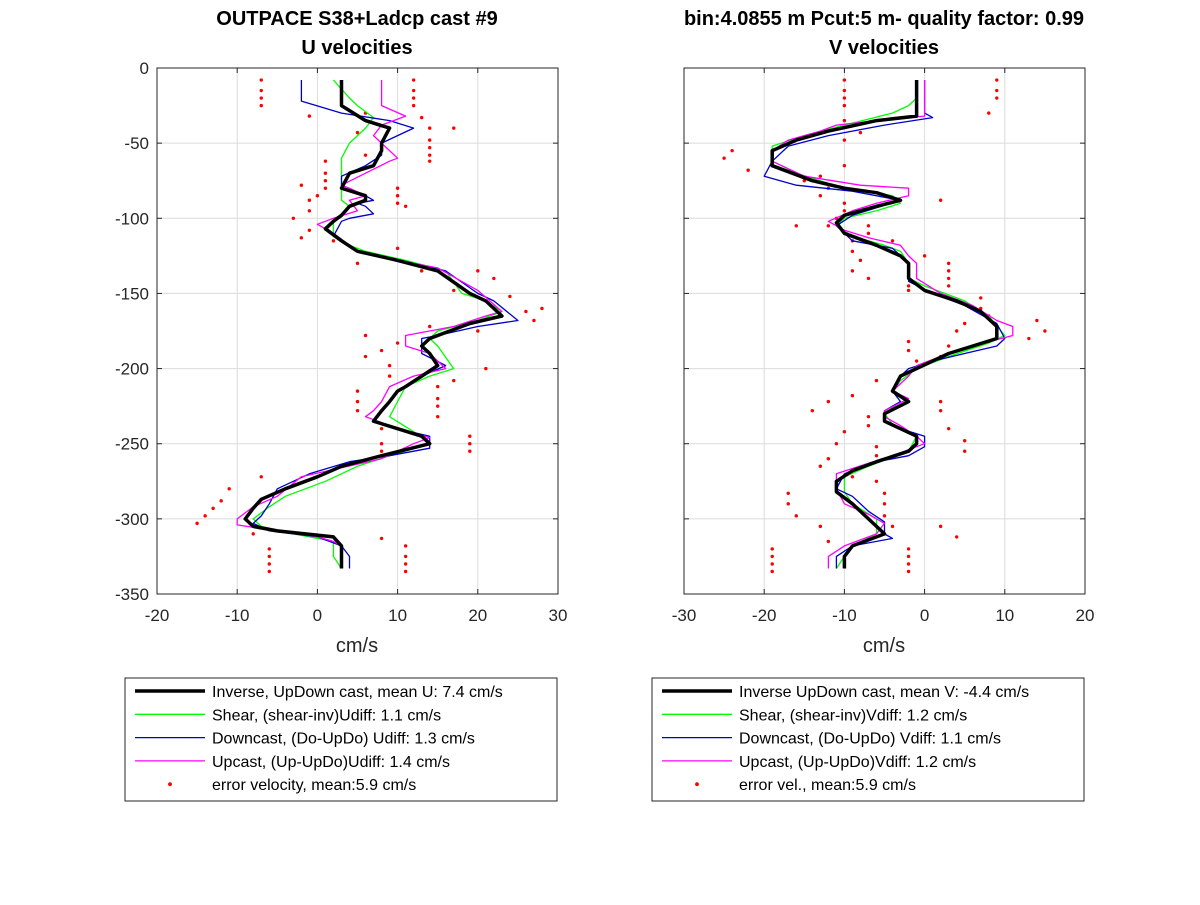 The width and height of the screenshot is (1200, 905). I want to click on x-tick-label: -20, so click(764, 615).